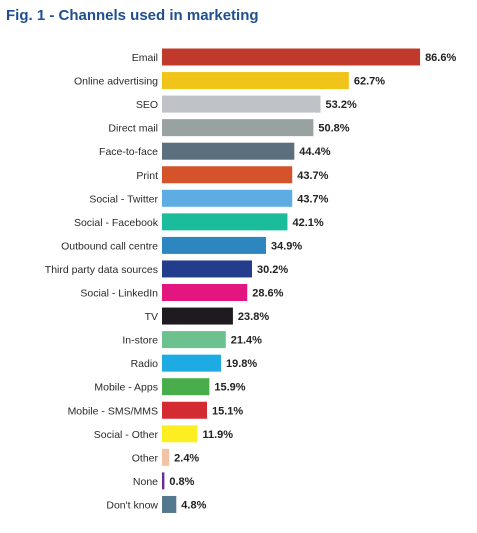 The image size is (477, 533). Describe the element at coordinates (184, 410) in the screenshot. I see `bar-mobile-sms-mms` at that location.